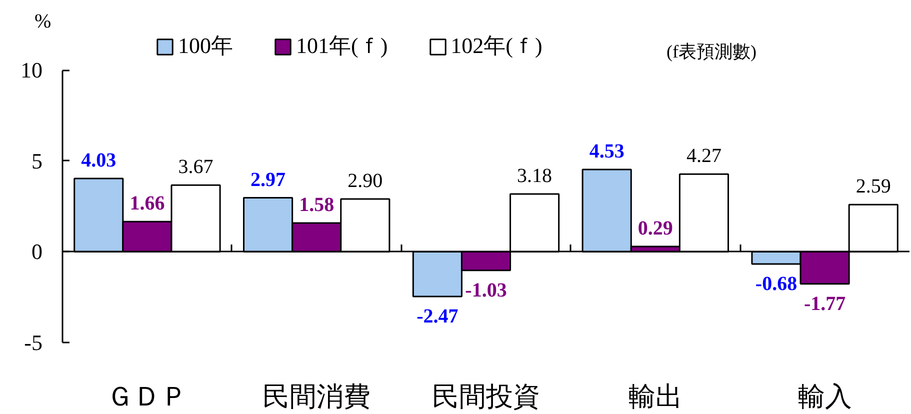 The height and width of the screenshot is (414, 911). Describe the element at coordinates (655, 397) in the screenshot. I see `x-tick-label: 輸出` at that location.